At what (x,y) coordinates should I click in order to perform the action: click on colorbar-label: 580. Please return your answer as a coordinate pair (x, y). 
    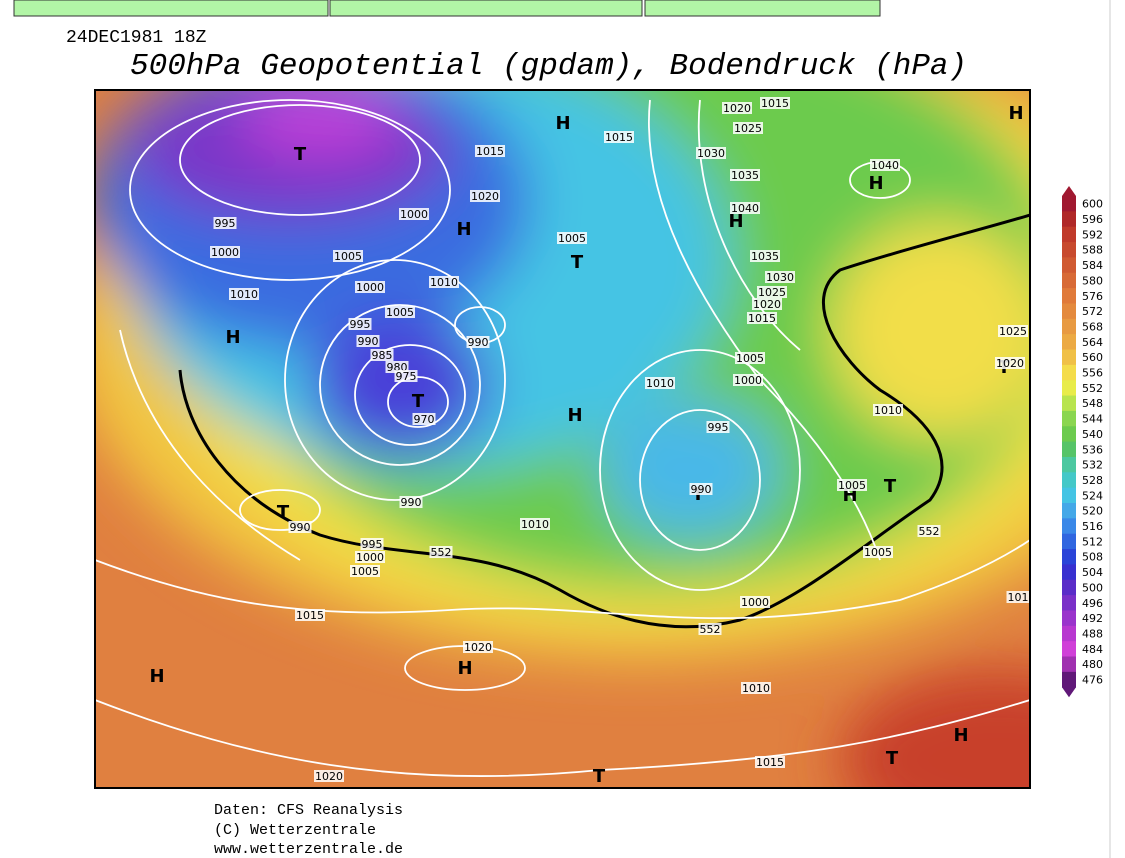
    Looking at the image, I should click on (1092, 280).